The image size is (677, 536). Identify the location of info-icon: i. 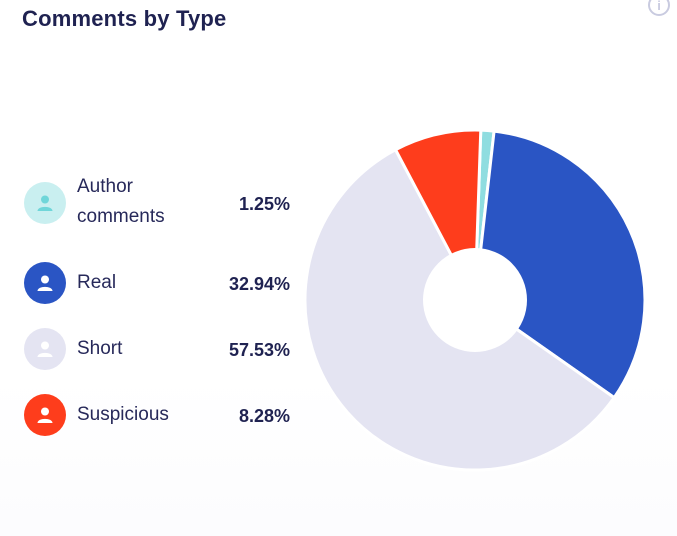
(659, 8).